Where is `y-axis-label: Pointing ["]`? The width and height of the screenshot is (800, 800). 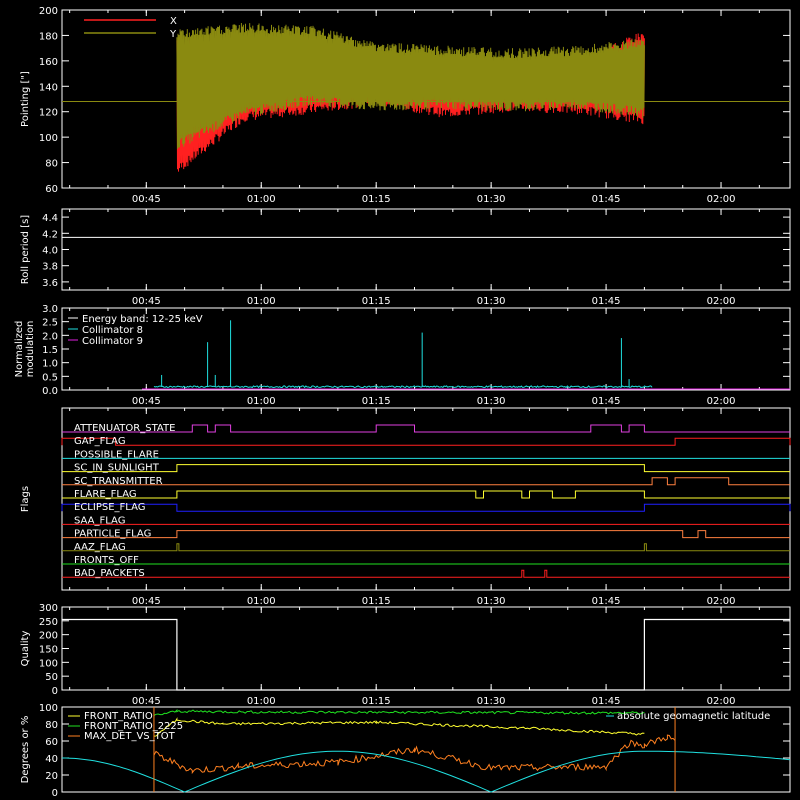 y-axis-label: Pointing ["] is located at coordinates (25, 99).